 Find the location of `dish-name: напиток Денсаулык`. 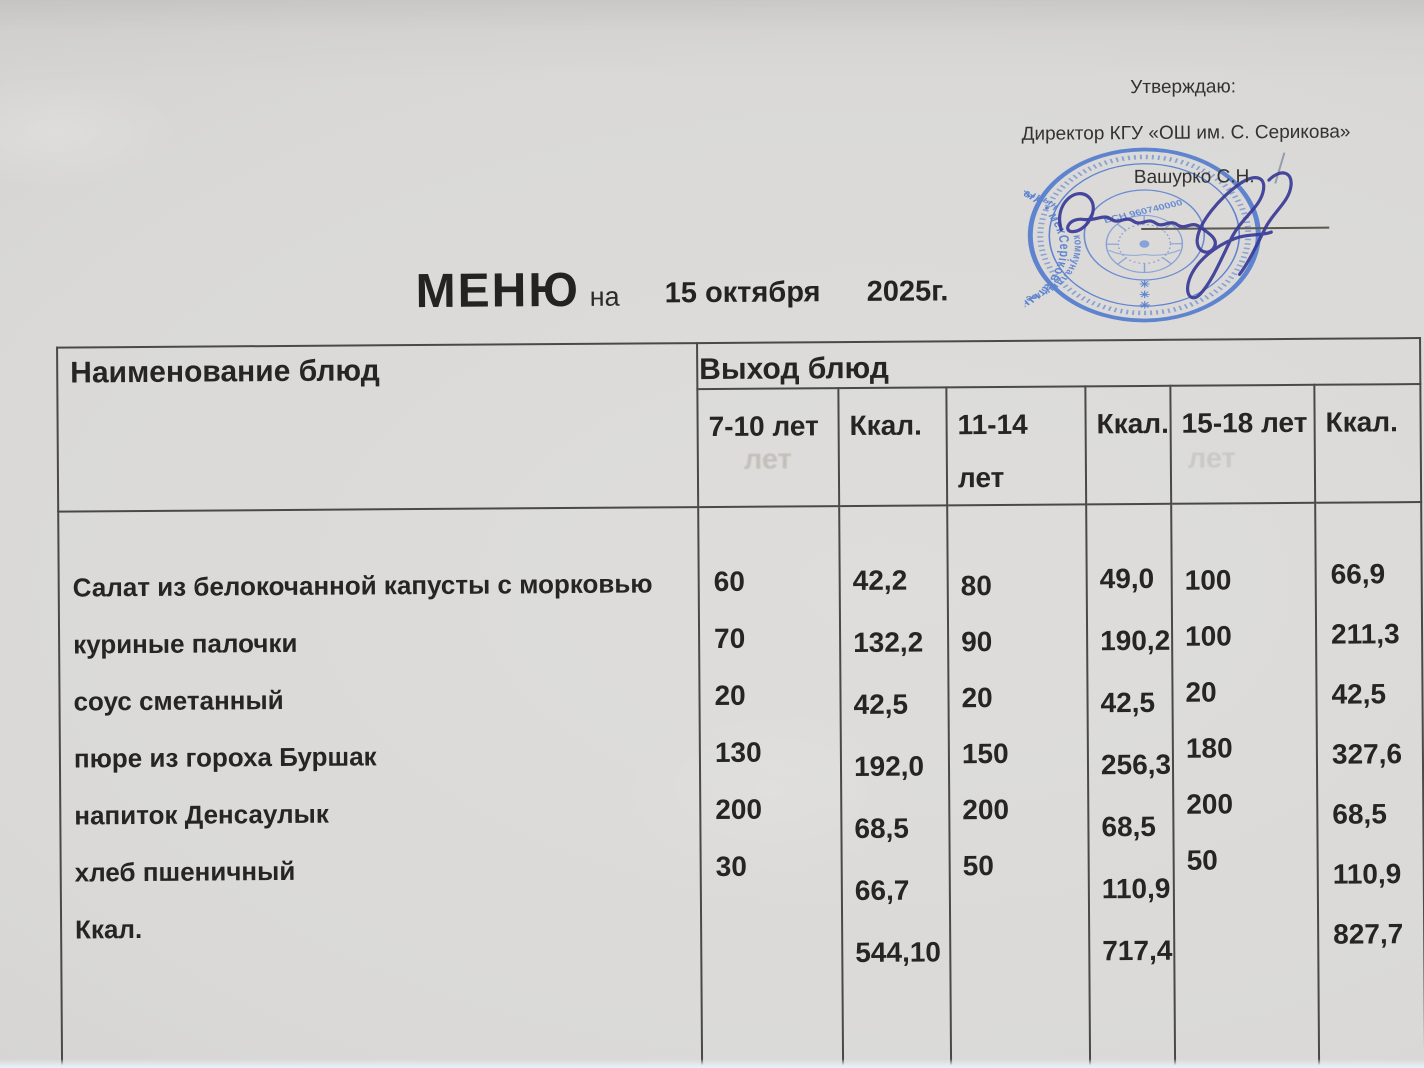

dish-name: напиток Денсаулык is located at coordinates (201, 815).